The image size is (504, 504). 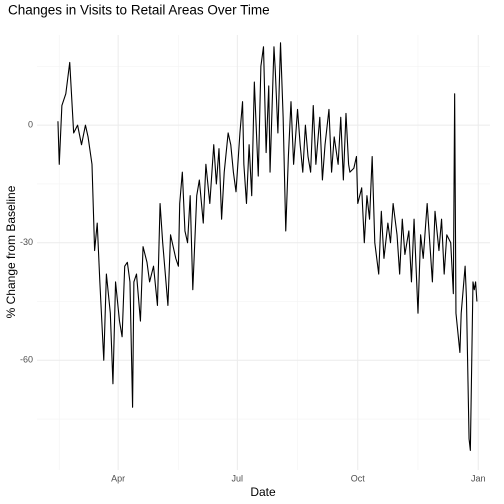 What do you see at coordinates (30, 125) in the screenshot?
I see `y-tick-label: 0` at bounding box center [30, 125].